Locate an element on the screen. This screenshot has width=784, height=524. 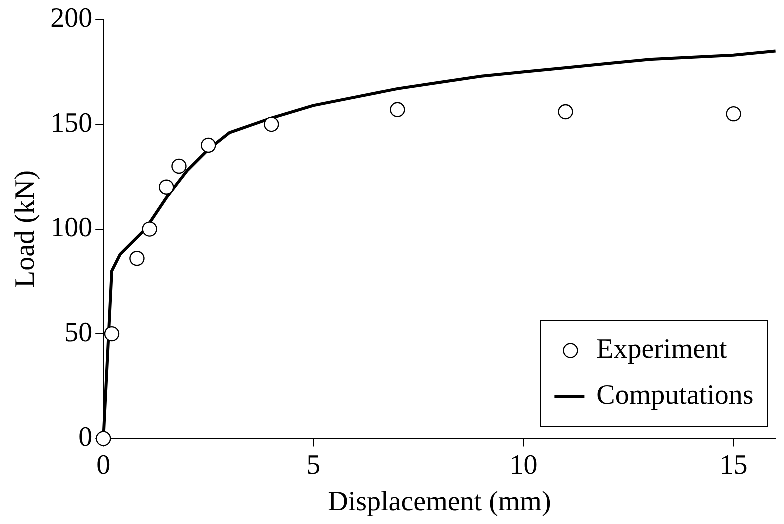
x-tick-label: 10 is located at coordinates (524, 465).